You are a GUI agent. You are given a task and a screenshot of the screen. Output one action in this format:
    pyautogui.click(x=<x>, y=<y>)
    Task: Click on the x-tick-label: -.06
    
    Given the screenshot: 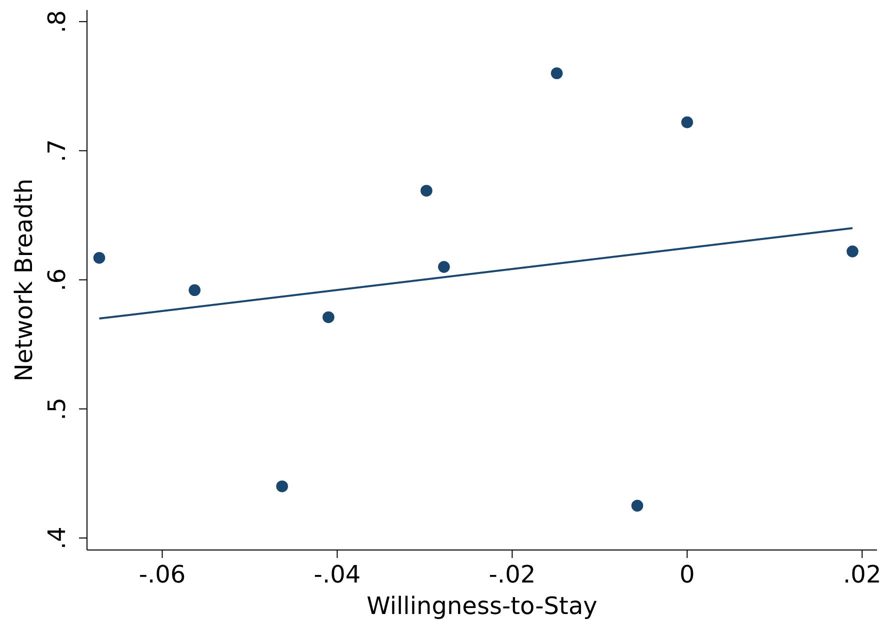 What is the action you would take?
    pyautogui.click(x=162, y=574)
    